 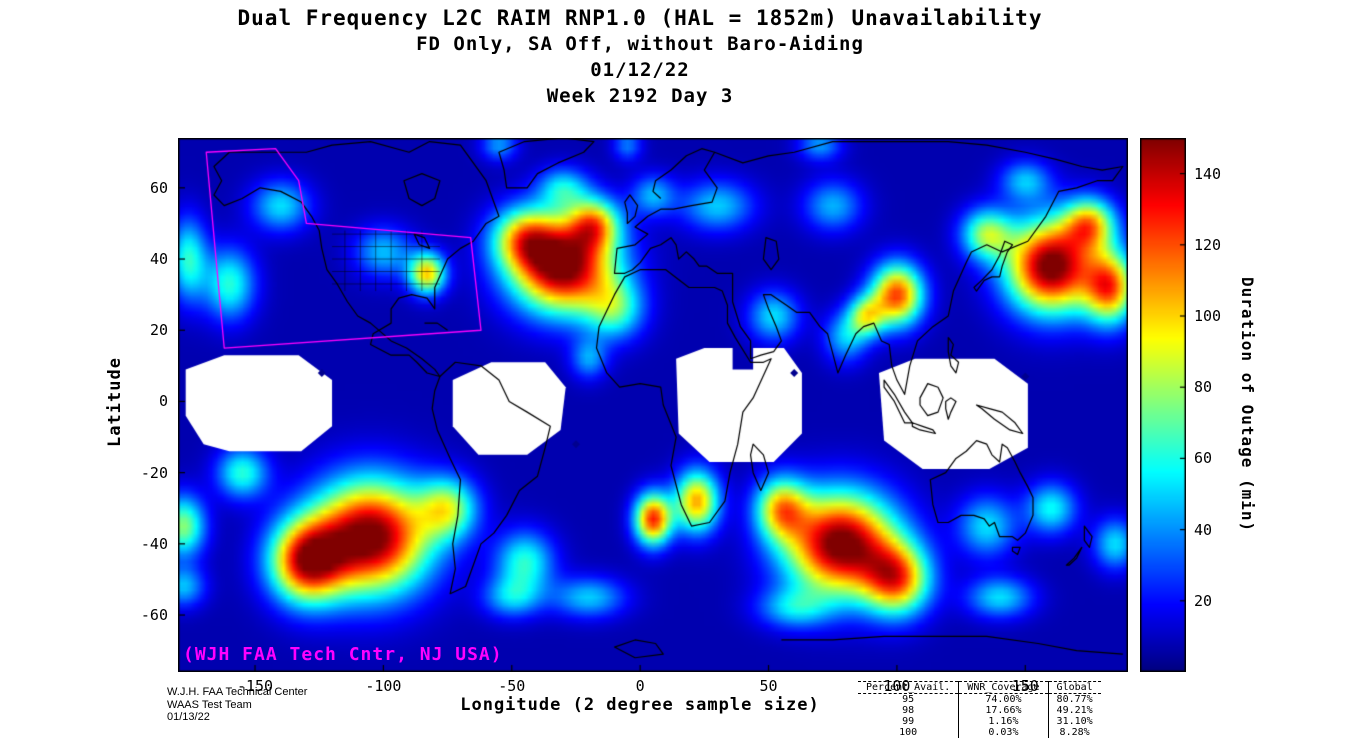 What do you see at coordinates (1203, 387) in the screenshot?
I see `colorbar-tick-label: 80` at bounding box center [1203, 387].